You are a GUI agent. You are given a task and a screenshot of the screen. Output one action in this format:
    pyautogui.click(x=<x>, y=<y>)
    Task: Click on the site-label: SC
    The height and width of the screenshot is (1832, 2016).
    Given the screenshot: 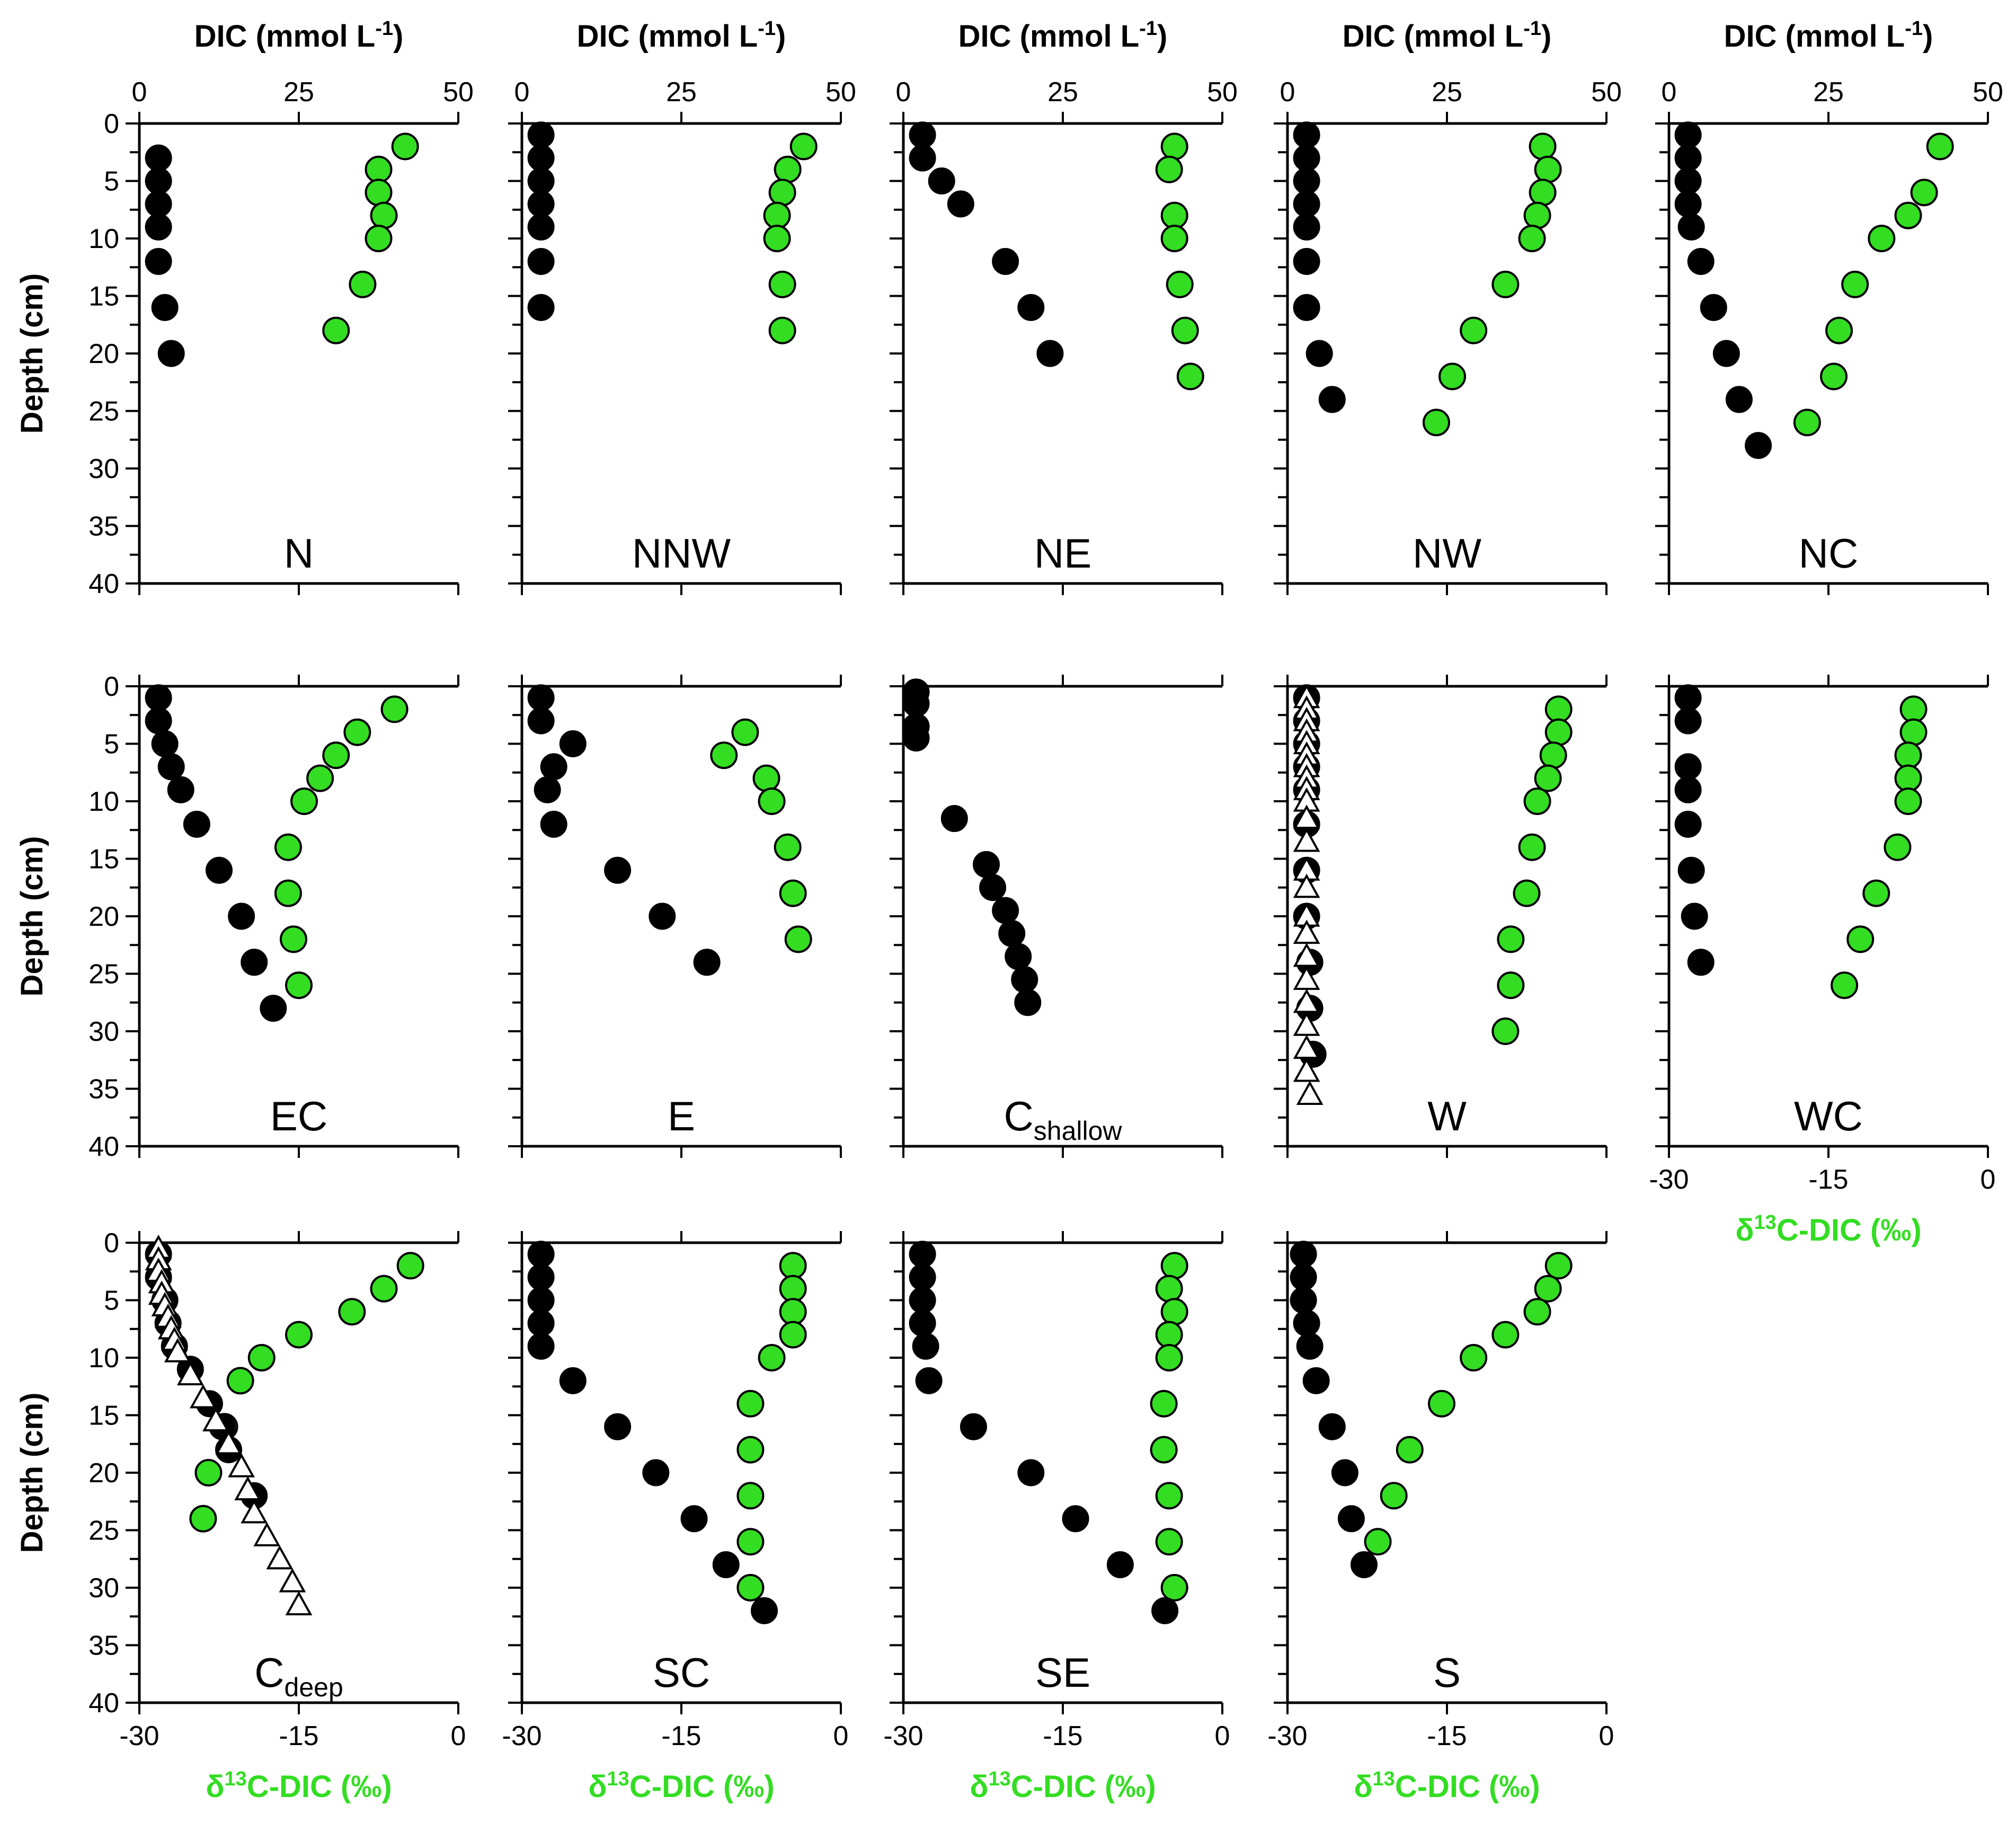 What is the action you would take?
    pyautogui.click(x=681, y=1672)
    